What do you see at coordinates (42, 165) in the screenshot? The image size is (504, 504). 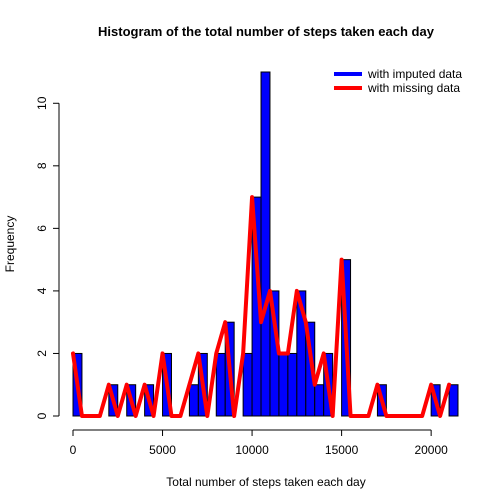 I see `y-tick-label: 8` at bounding box center [42, 165].